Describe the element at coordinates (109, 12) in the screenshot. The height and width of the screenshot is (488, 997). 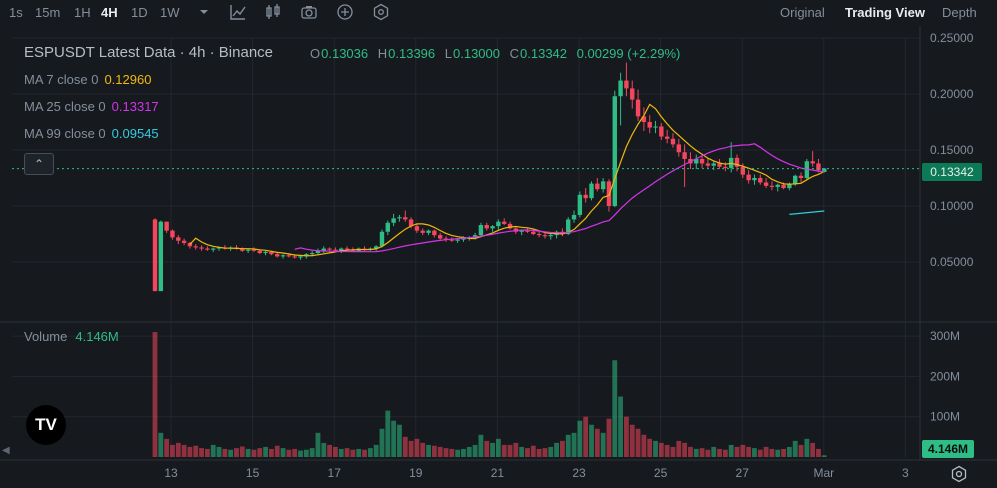
I see `timeframe-4h: 4H` at that location.